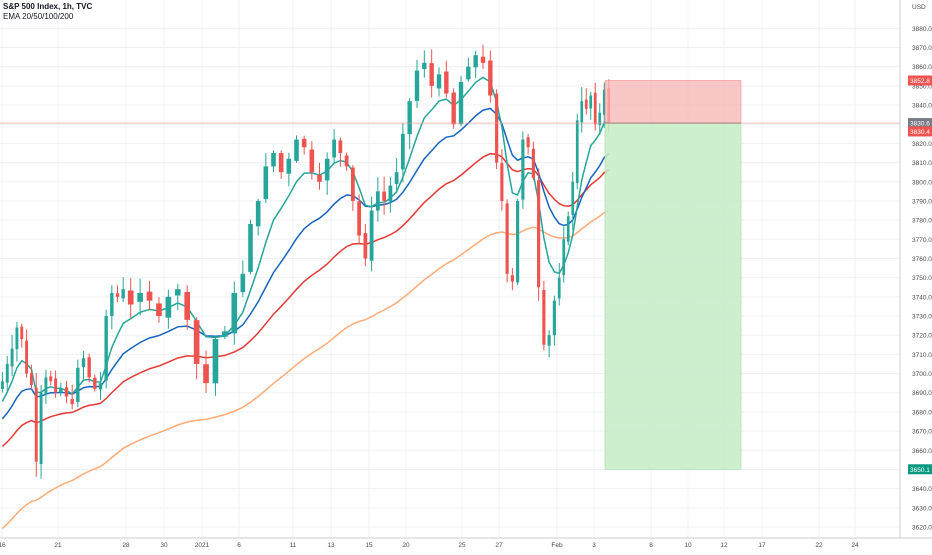 This screenshot has height=555, width=932. I want to click on y-tick-label-8: 3700.0, so click(922, 374).